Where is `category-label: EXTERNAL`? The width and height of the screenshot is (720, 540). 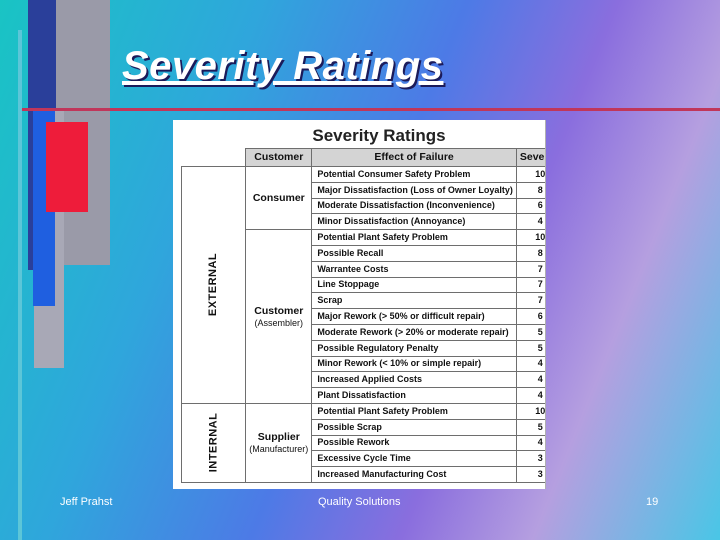 category-label: EXTERNAL is located at coordinates (213, 285).